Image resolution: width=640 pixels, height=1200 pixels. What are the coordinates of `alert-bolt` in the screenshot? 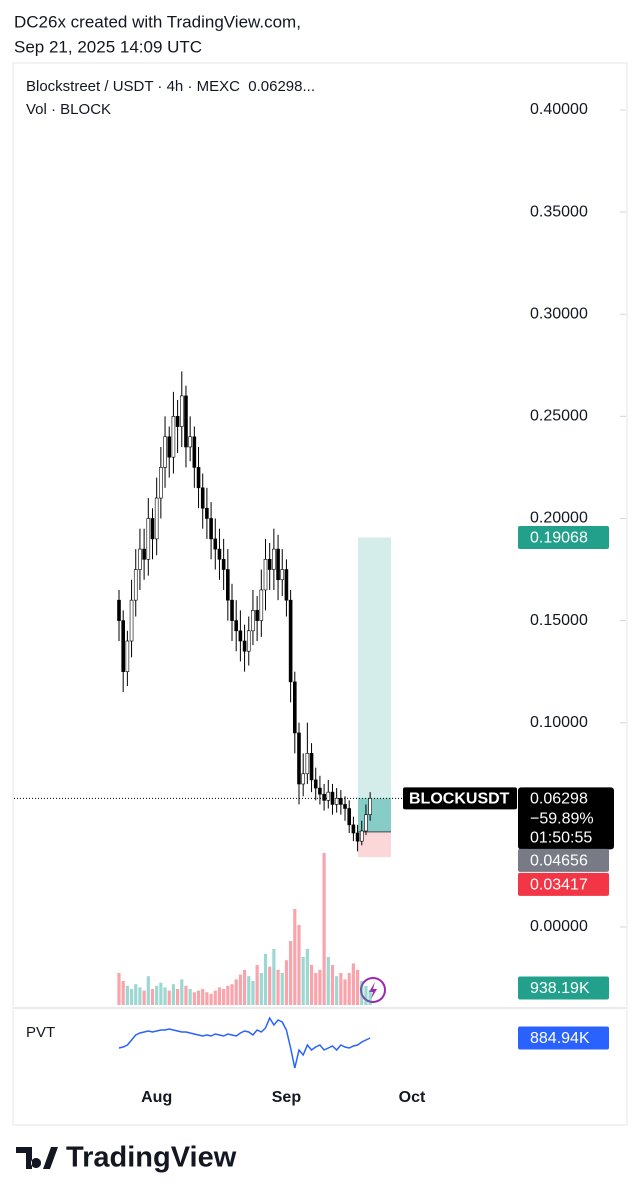 It's located at (373, 990).